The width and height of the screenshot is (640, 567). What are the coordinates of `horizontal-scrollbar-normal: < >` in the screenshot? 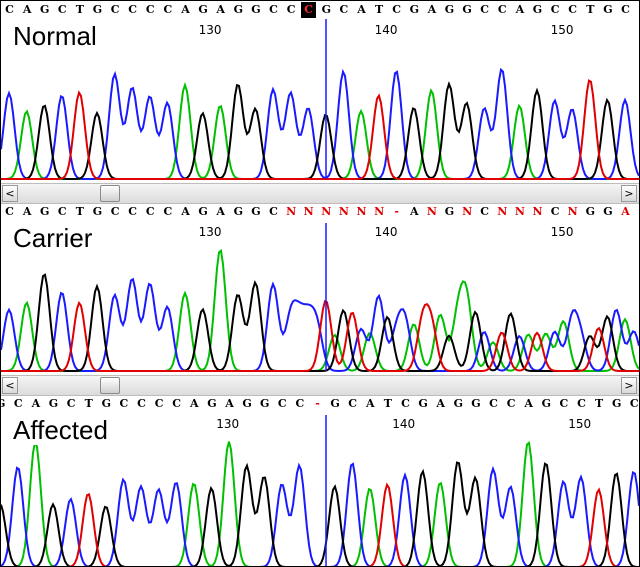 It's located at (320, 193).